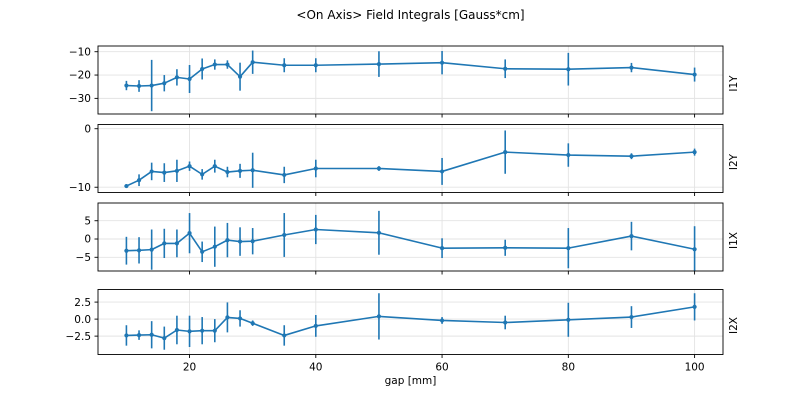 Image resolution: width=800 pixels, height=400 pixels. Describe the element at coordinates (568, 368) in the screenshot. I see `x-tick-label: 80` at that location.